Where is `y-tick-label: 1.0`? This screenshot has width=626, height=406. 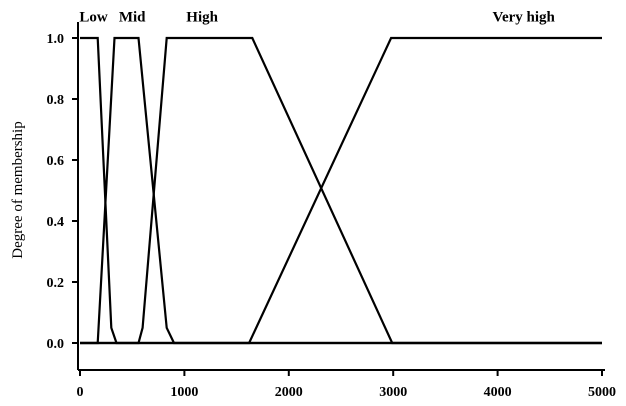 y-tick-label: 1.0 is located at coordinates (56, 39).